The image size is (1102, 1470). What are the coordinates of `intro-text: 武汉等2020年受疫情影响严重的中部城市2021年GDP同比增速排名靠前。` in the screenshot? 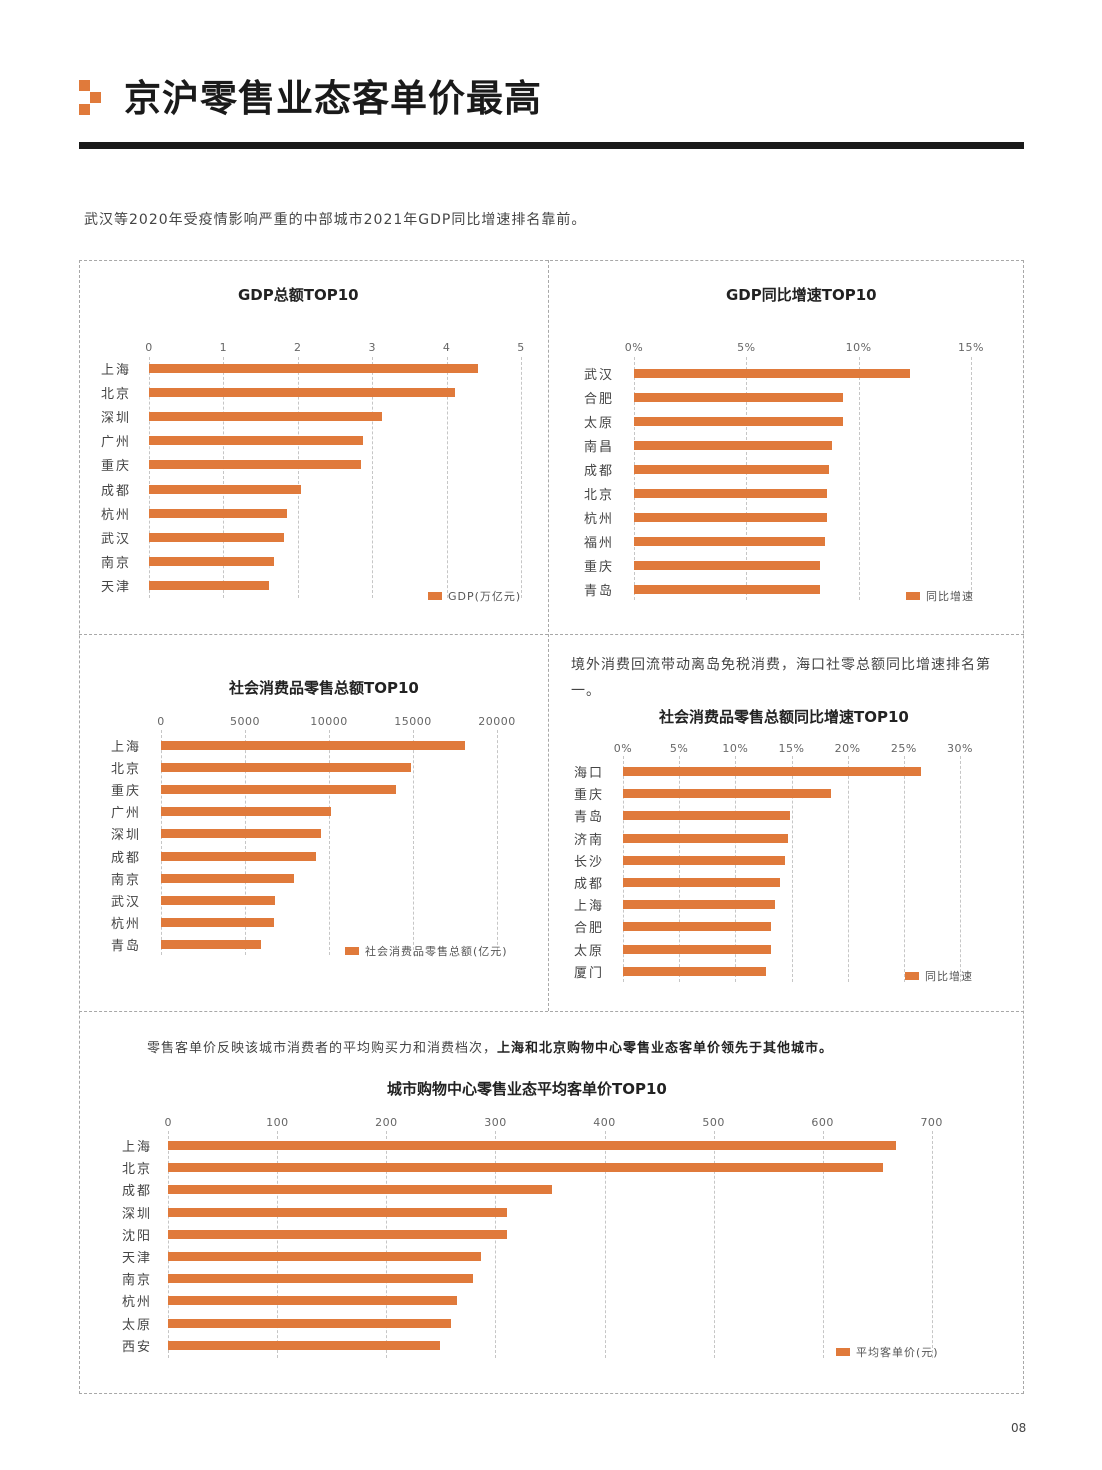 It's located at (335, 220).